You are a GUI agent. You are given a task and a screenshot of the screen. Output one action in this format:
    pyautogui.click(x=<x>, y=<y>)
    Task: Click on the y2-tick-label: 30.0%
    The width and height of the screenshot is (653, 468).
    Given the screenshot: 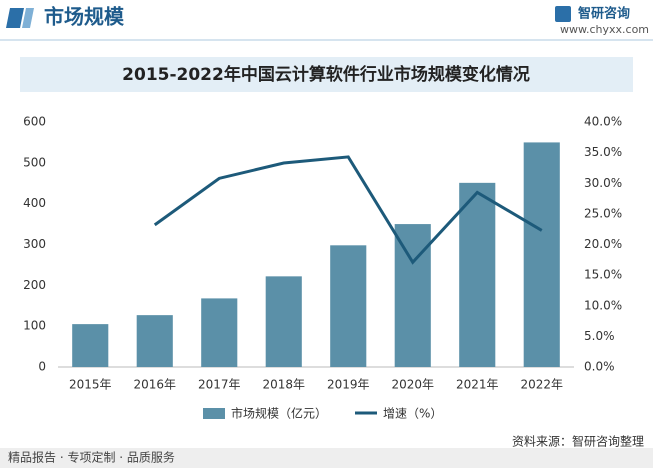 What is the action you would take?
    pyautogui.click(x=603, y=183)
    